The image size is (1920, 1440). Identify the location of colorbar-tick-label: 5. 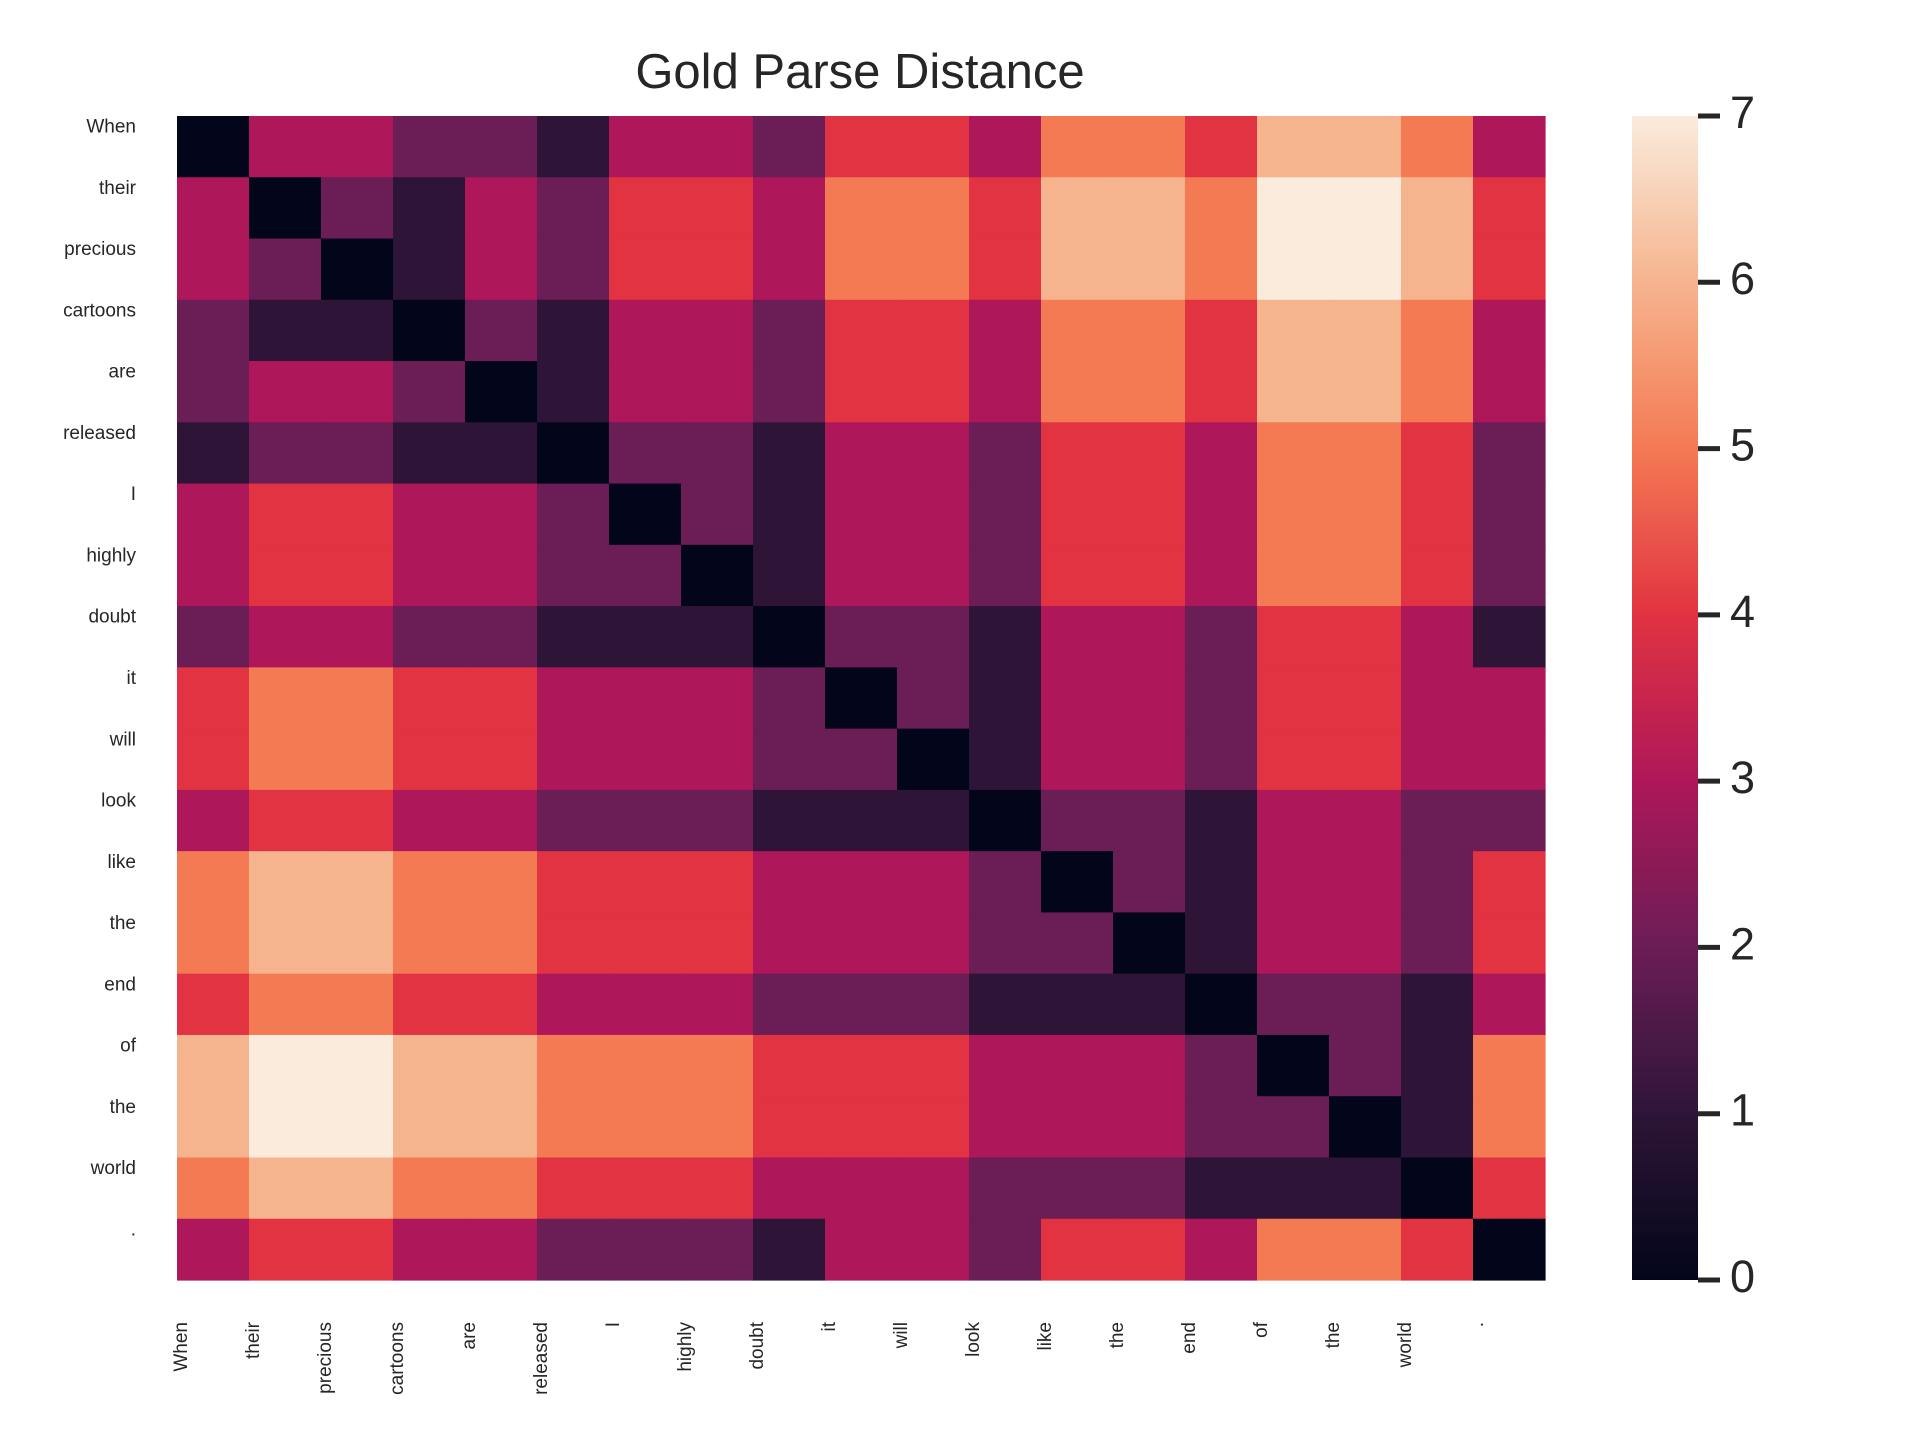
(1742, 444).